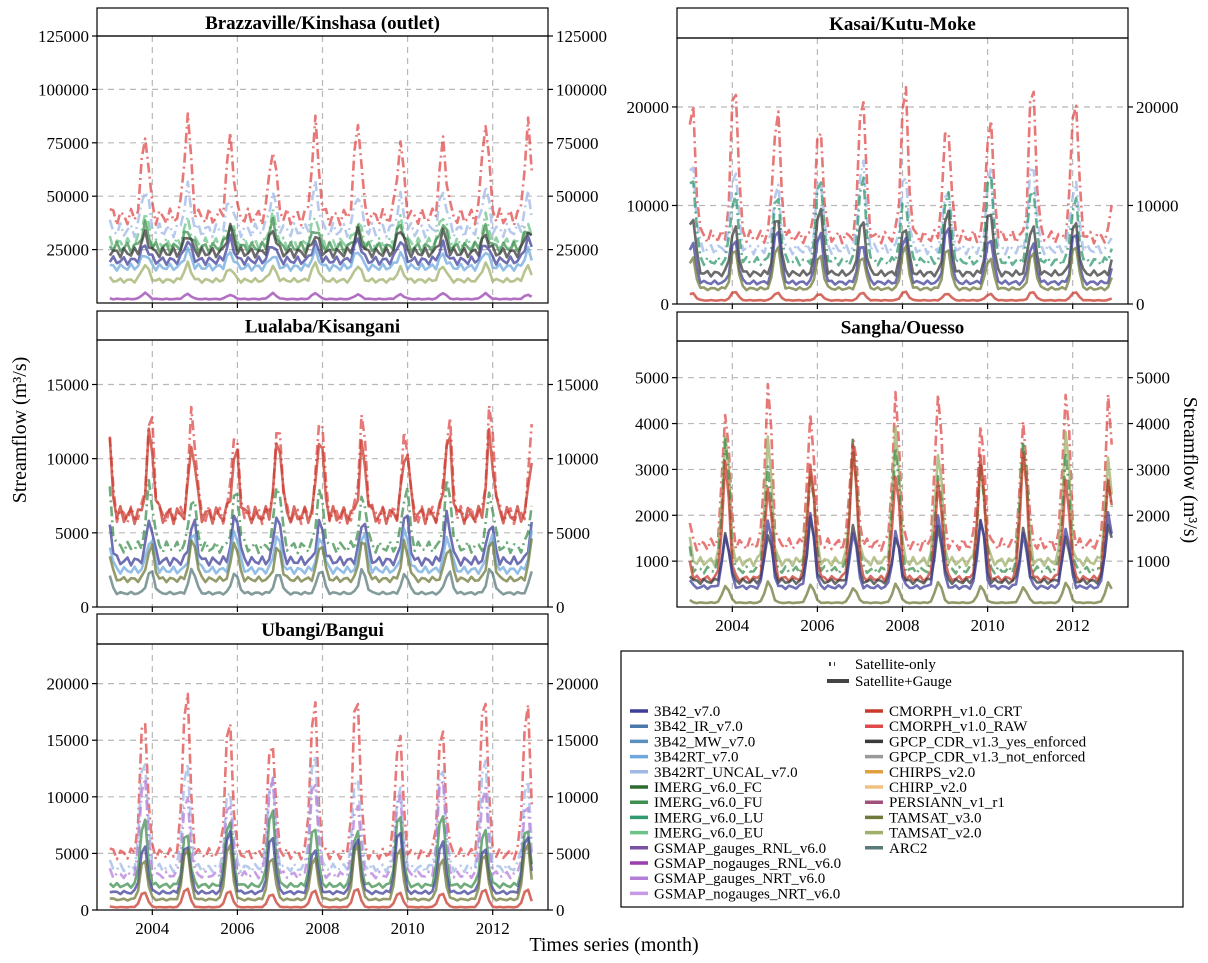 Image resolution: width=1208 pixels, height=963 pixels. I want to click on legend-label: 3B42RT_v7.0, so click(696, 758).